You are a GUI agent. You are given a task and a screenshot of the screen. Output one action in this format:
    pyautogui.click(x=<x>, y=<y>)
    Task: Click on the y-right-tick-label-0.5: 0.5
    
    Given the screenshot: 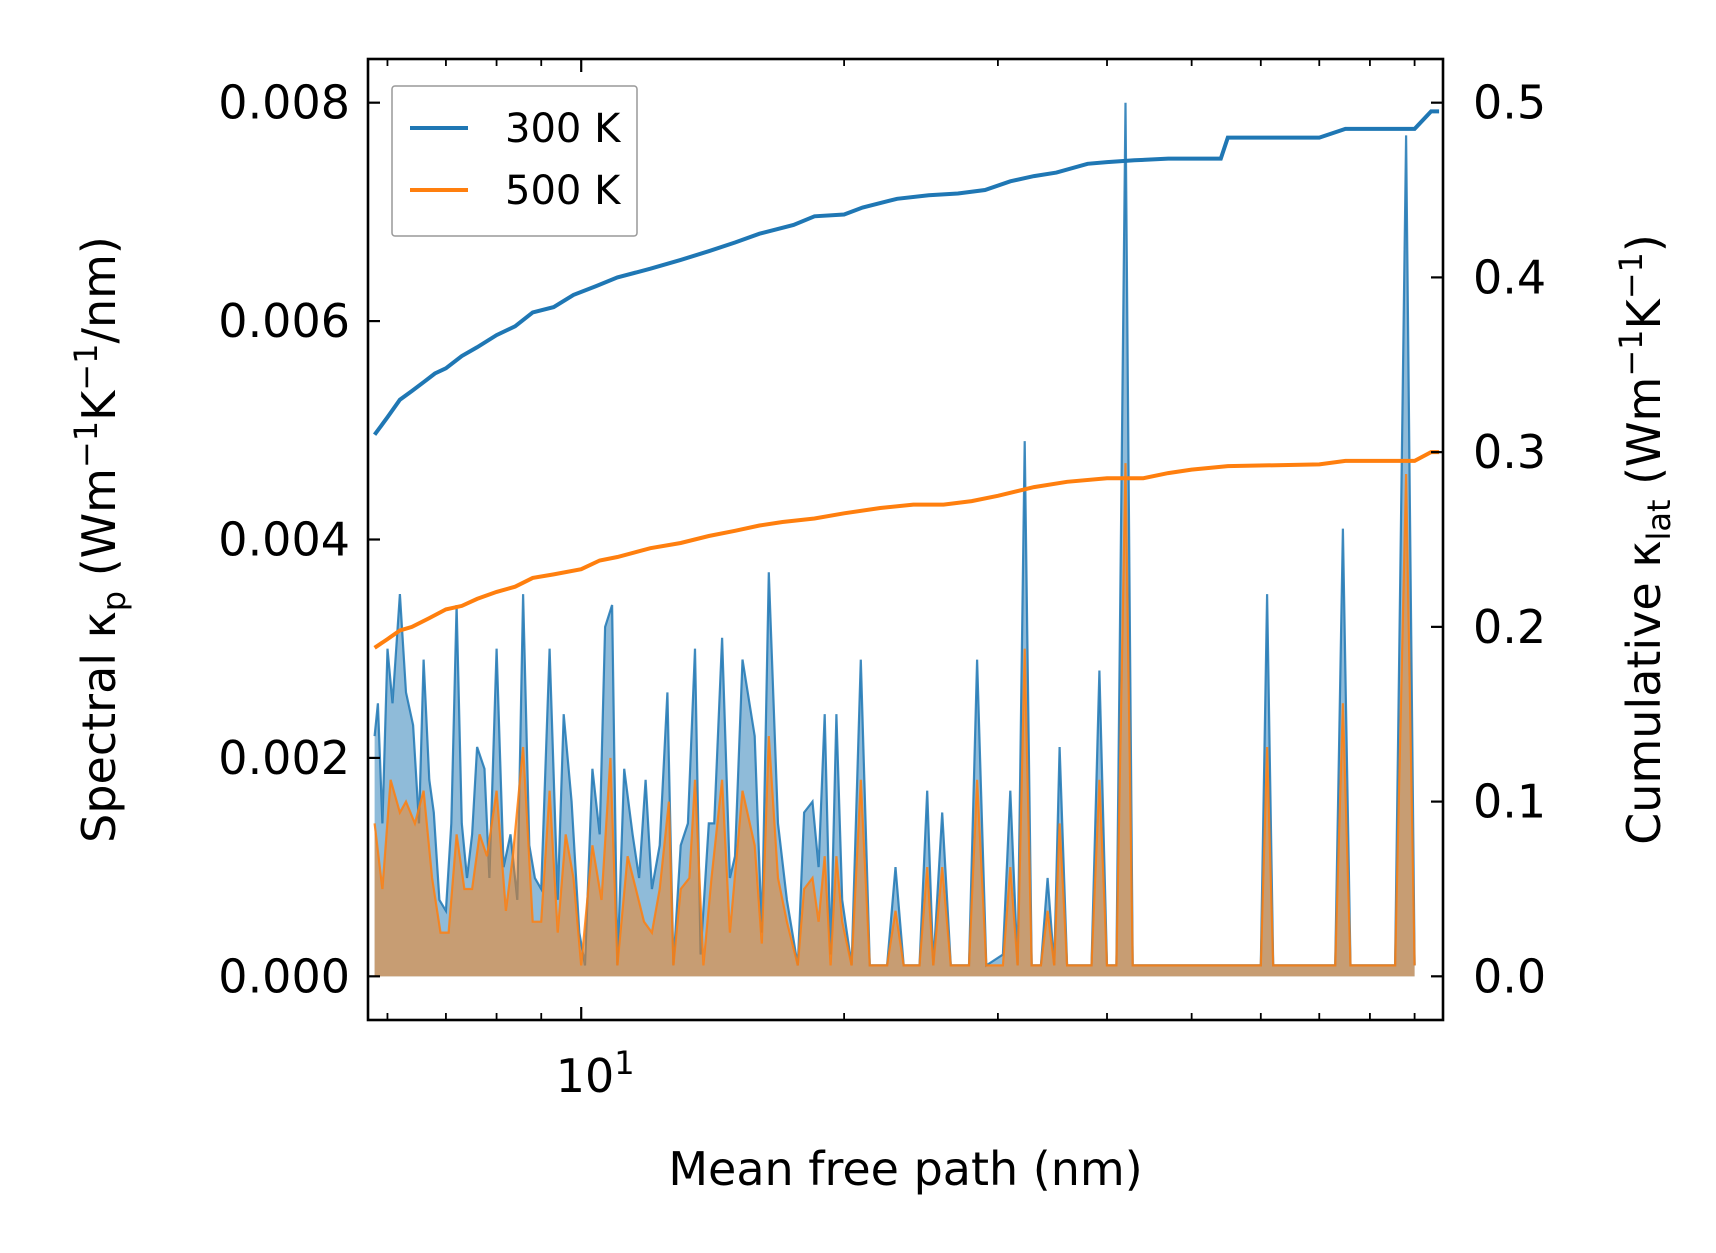 What is the action you would take?
    pyautogui.click(x=1509, y=103)
    